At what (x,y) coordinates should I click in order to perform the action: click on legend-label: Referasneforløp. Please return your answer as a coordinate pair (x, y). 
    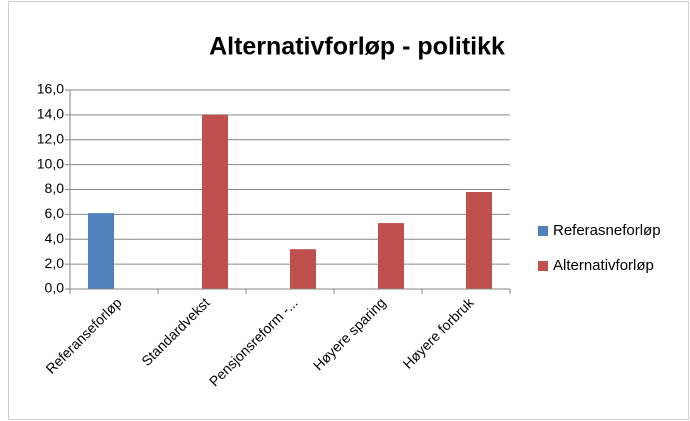
    Looking at the image, I should click on (607, 230).